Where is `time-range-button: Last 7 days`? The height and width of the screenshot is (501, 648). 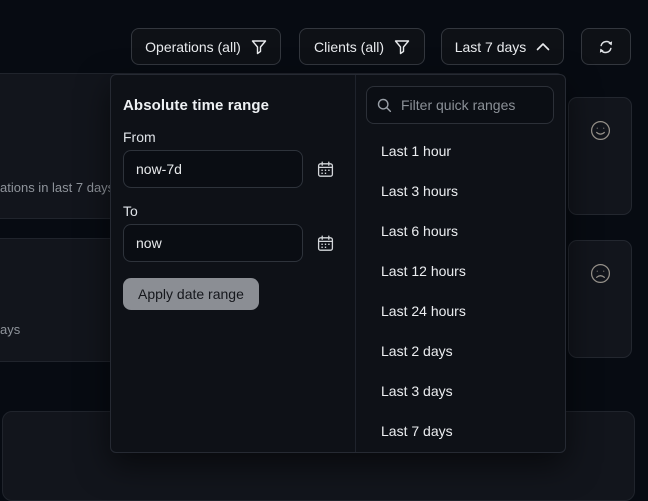 time-range-button: Last 7 days is located at coordinates (502, 46).